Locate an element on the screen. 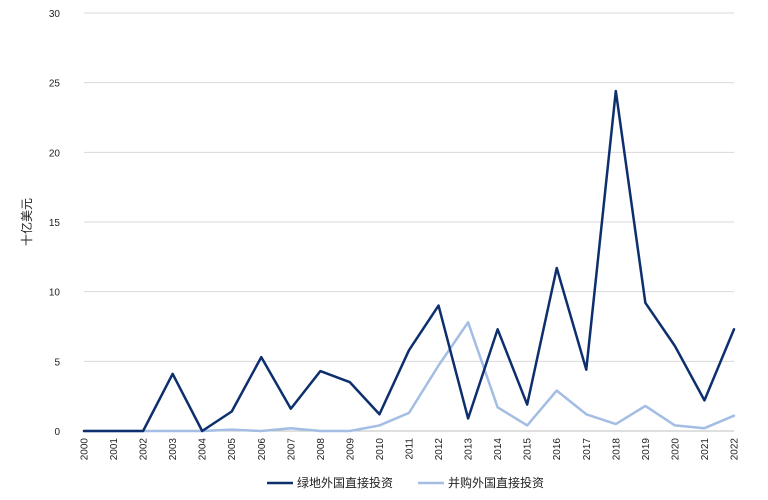  x-tick-label: 2018 is located at coordinates (616, 449).